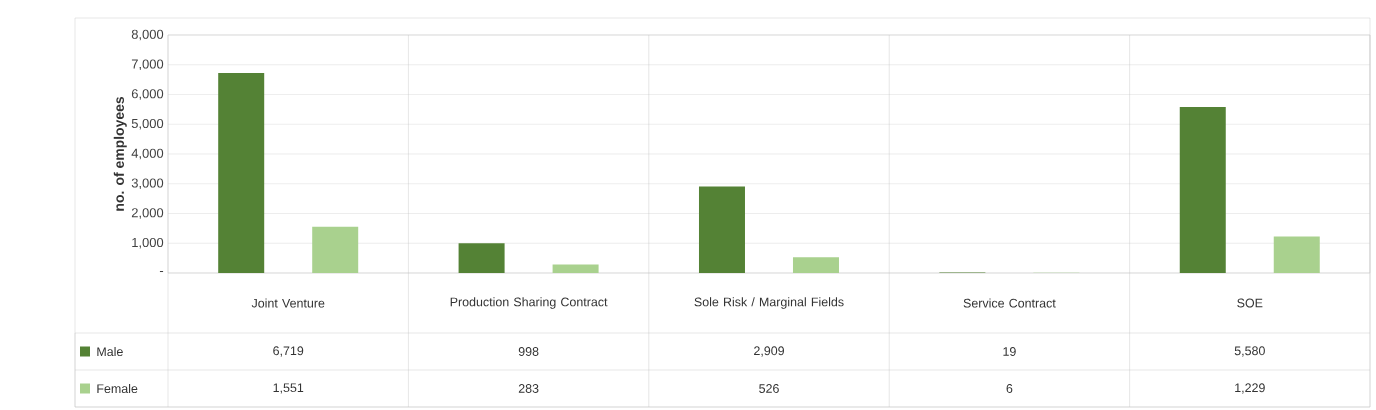 Image resolution: width=1376 pixels, height=410 pixels. What do you see at coordinates (769, 351) in the screenshot?
I see `data-label: 2,909` at bounding box center [769, 351].